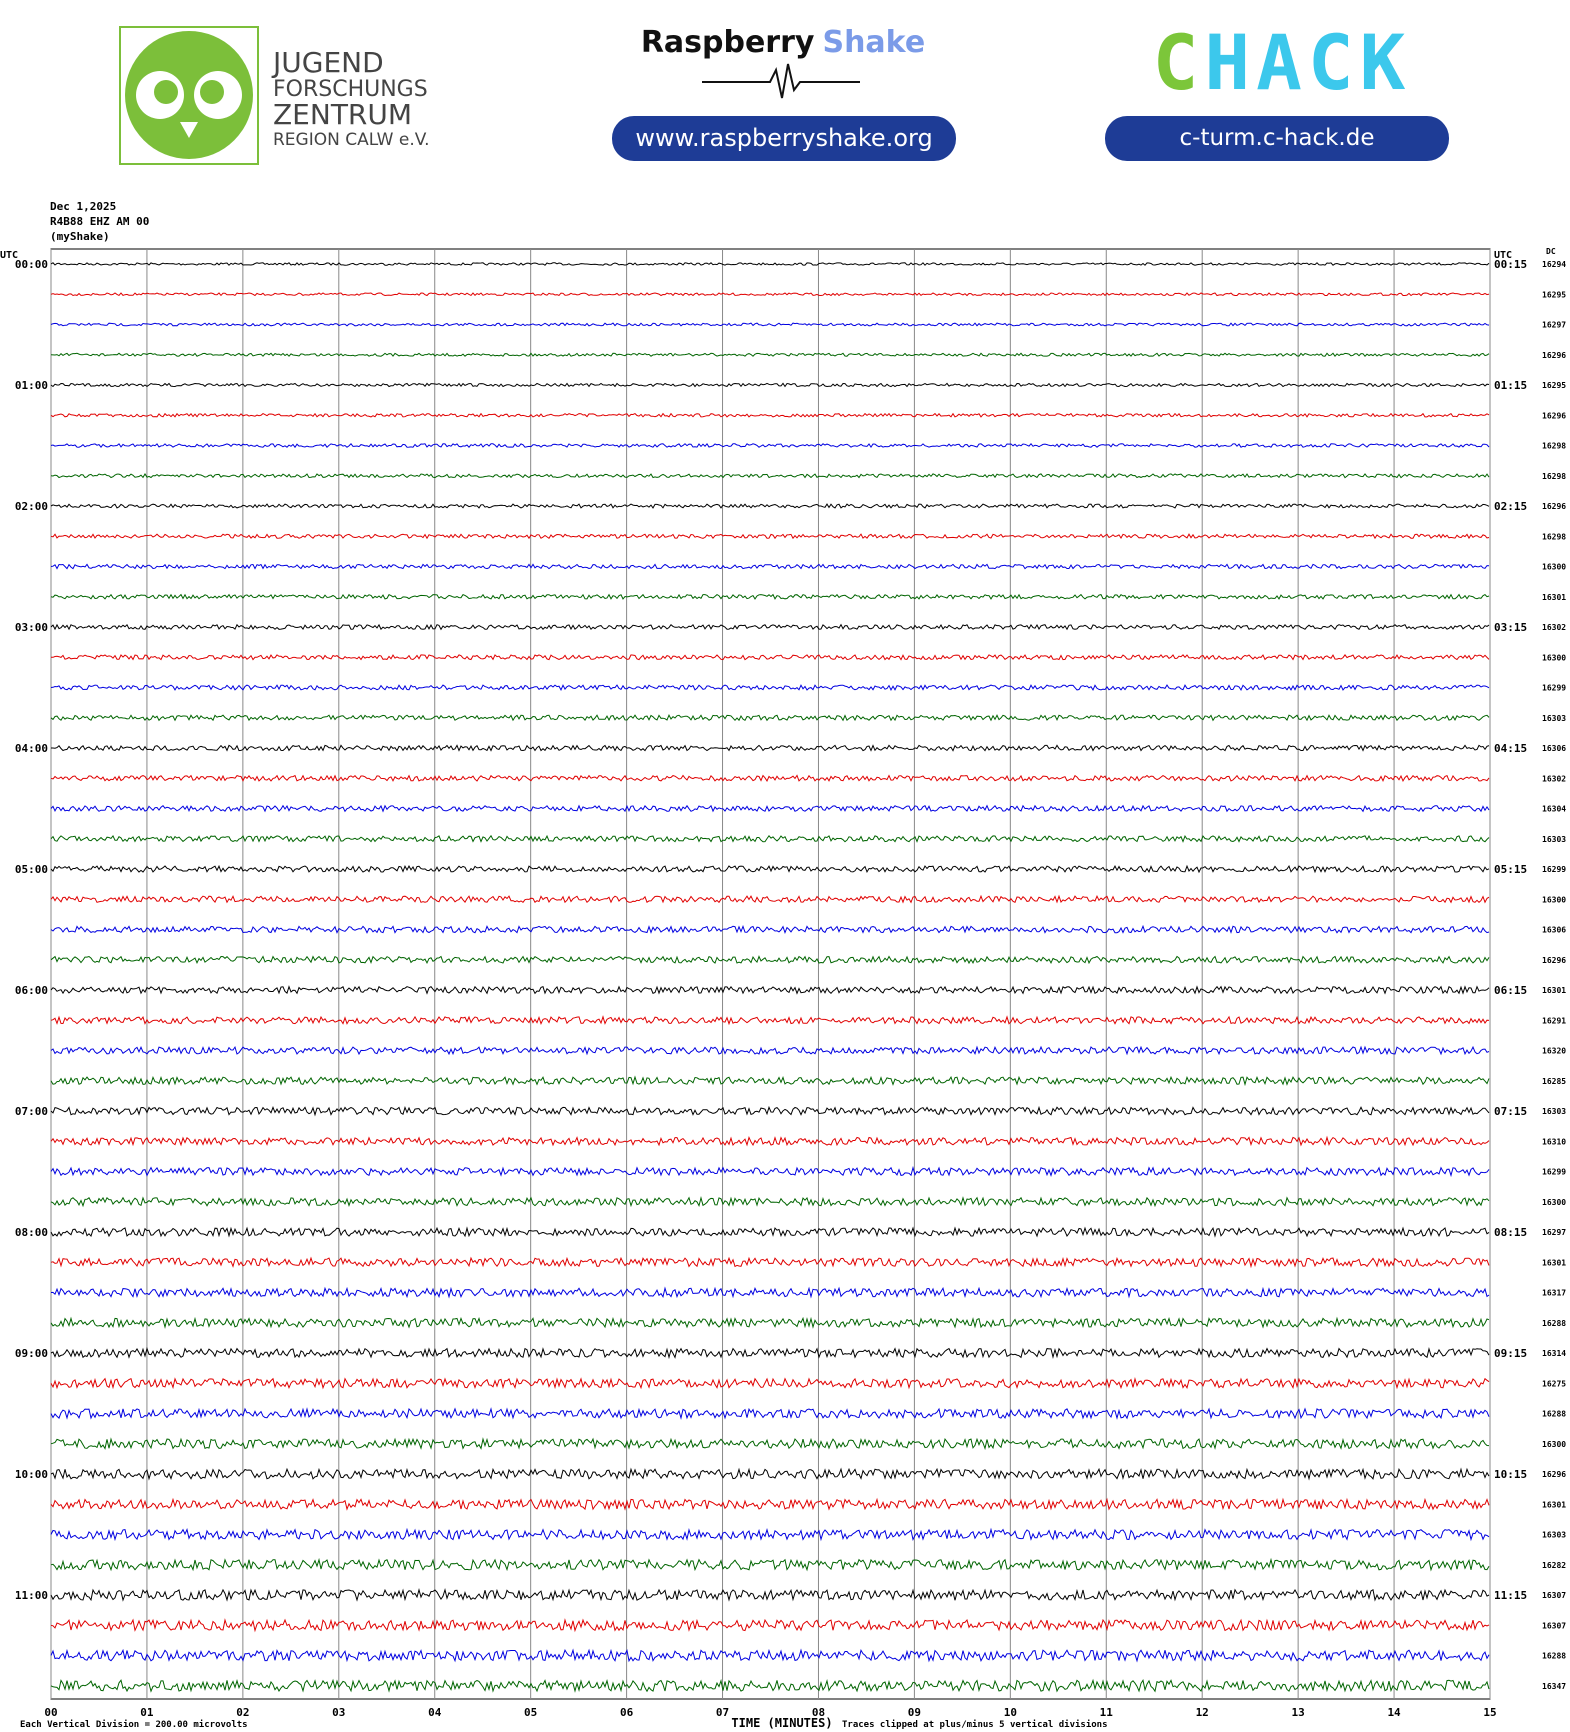 The width and height of the screenshot is (1570, 1732). I want to click on rs-title: Raspberry Shake, so click(783, 42).